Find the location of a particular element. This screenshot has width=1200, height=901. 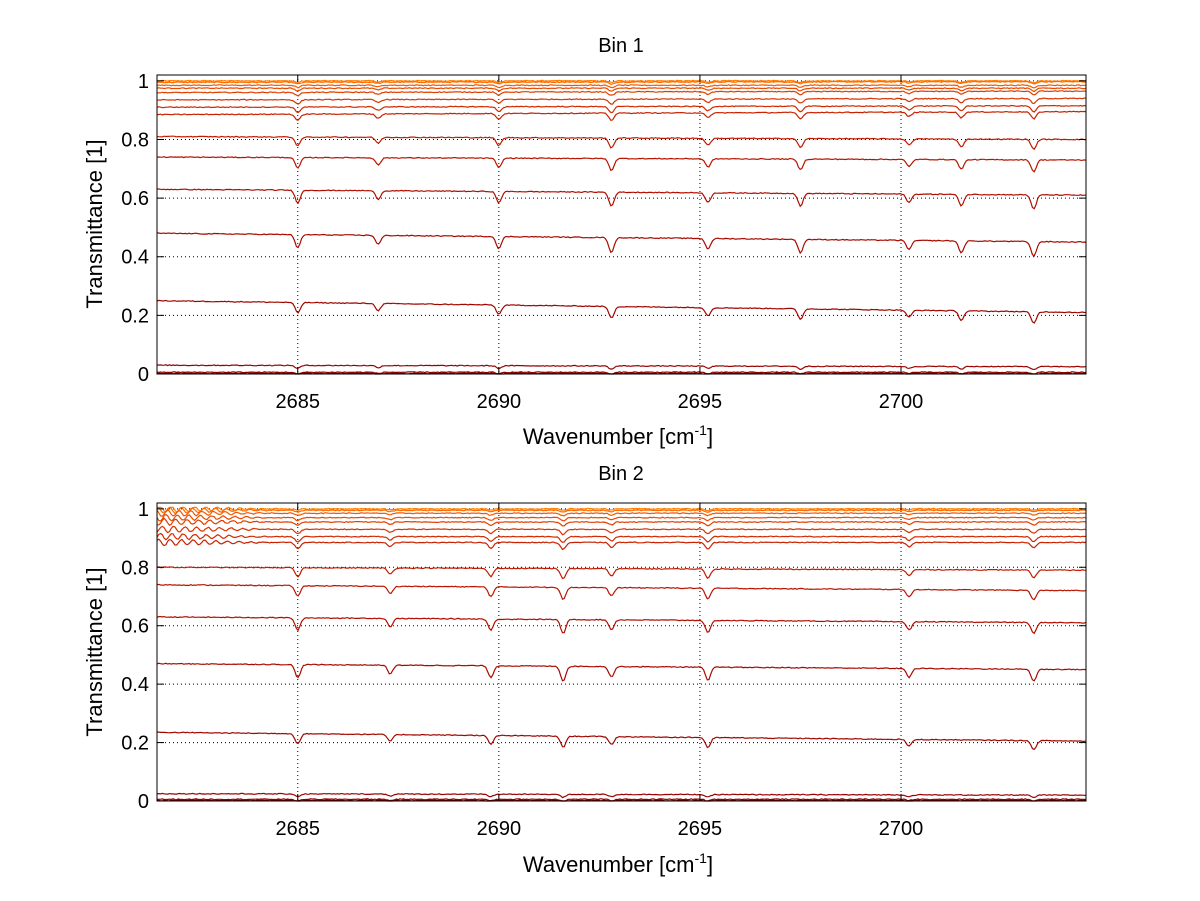

chart-title: Bin 2 is located at coordinates (621, 474).